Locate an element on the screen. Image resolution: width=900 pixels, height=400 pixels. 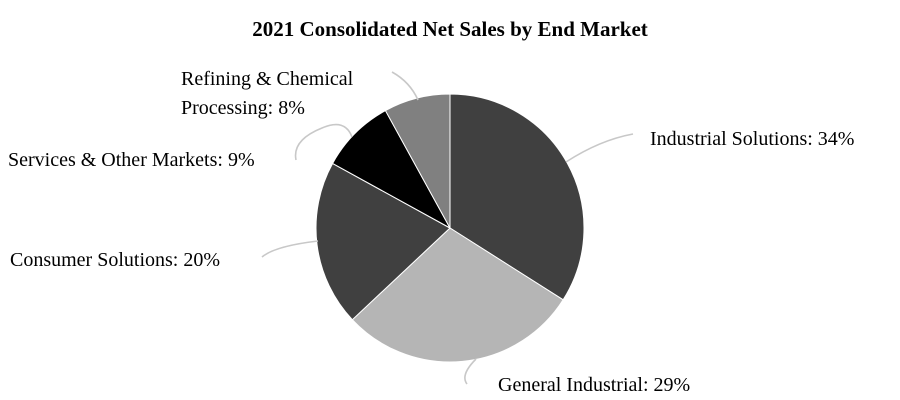
pie-slice-industrial-solutions is located at coordinates (517, 197).